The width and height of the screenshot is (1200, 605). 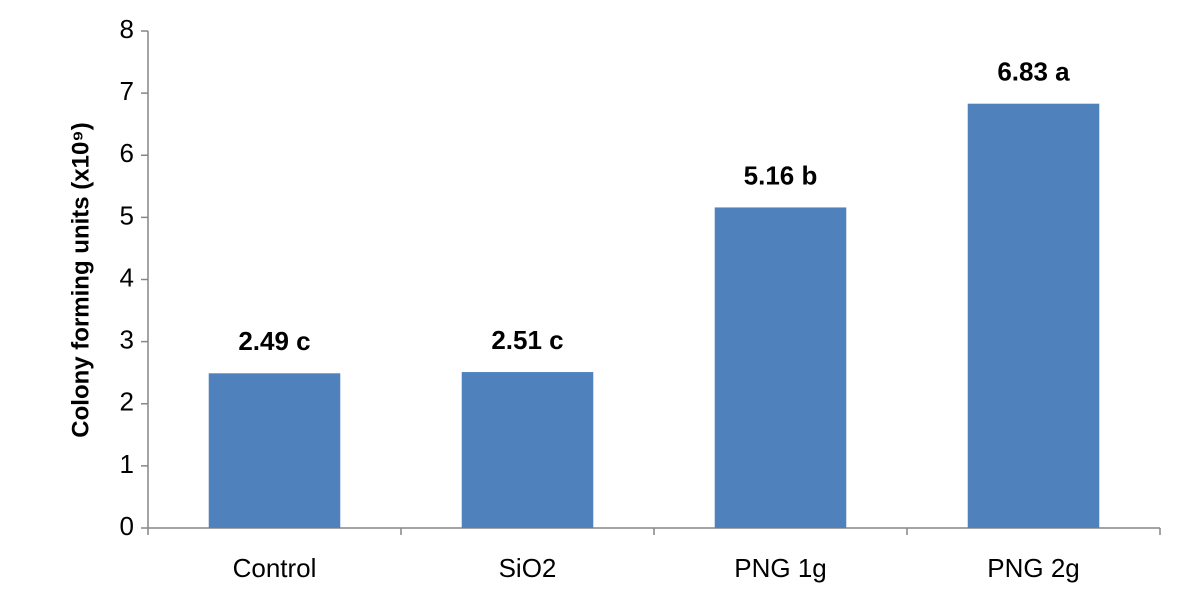 What do you see at coordinates (127, 340) in the screenshot?
I see `y-tick-label: 3` at bounding box center [127, 340].